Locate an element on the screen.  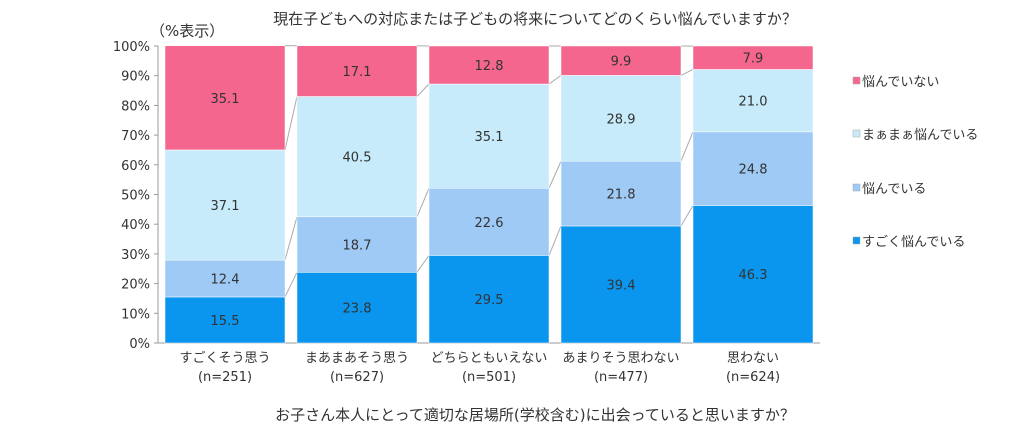
y-tick-label: 50% is located at coordinates (135, 196).